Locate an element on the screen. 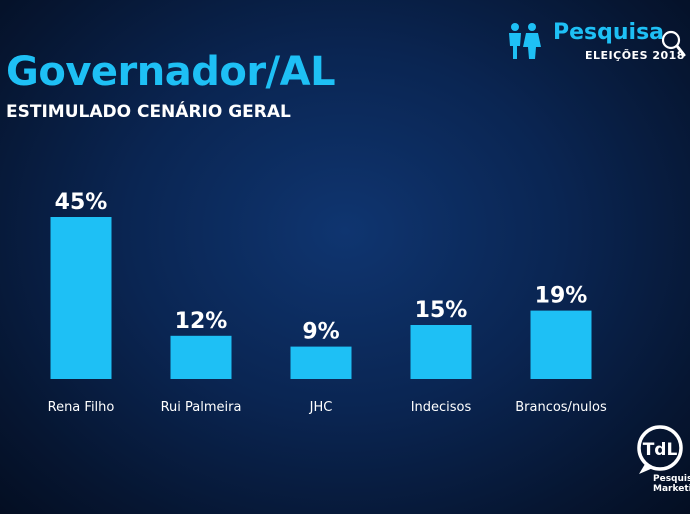 Image resolution: width=690 pixels, height=514 pixels. tdl-logo-line2: Marketing is located at coordinates (671, 489).